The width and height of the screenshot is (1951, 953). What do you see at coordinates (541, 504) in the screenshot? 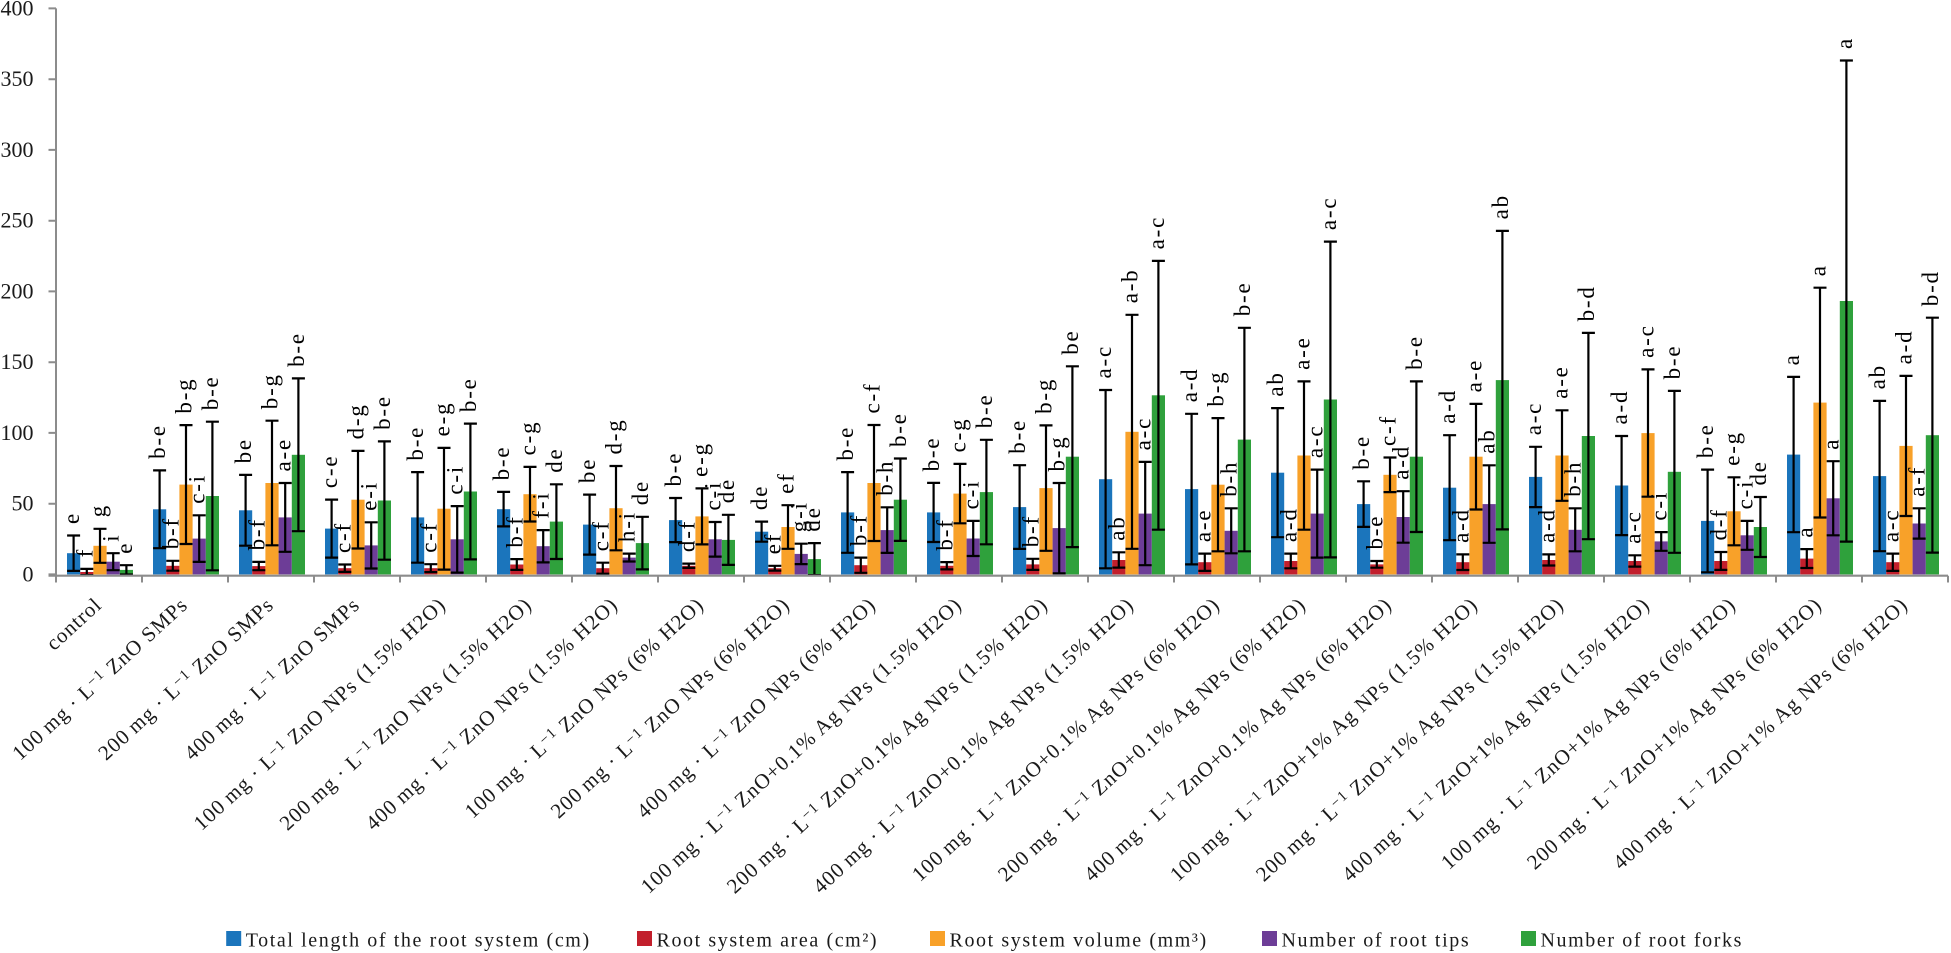
I see `svg-text: f-i` at bounding box center [541, 504].